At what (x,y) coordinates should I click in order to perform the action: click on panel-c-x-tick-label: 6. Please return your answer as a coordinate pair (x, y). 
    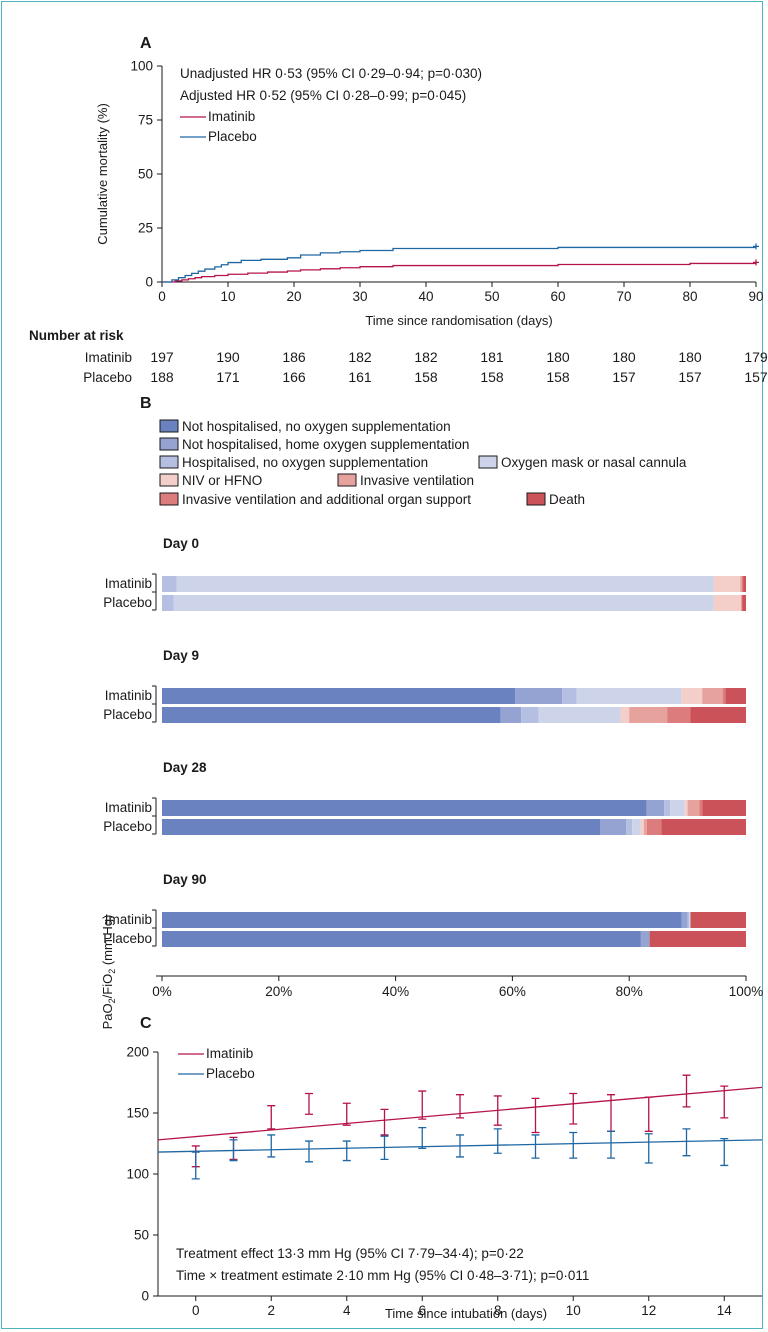
    Looking at the image, I should click on (422, 1310).